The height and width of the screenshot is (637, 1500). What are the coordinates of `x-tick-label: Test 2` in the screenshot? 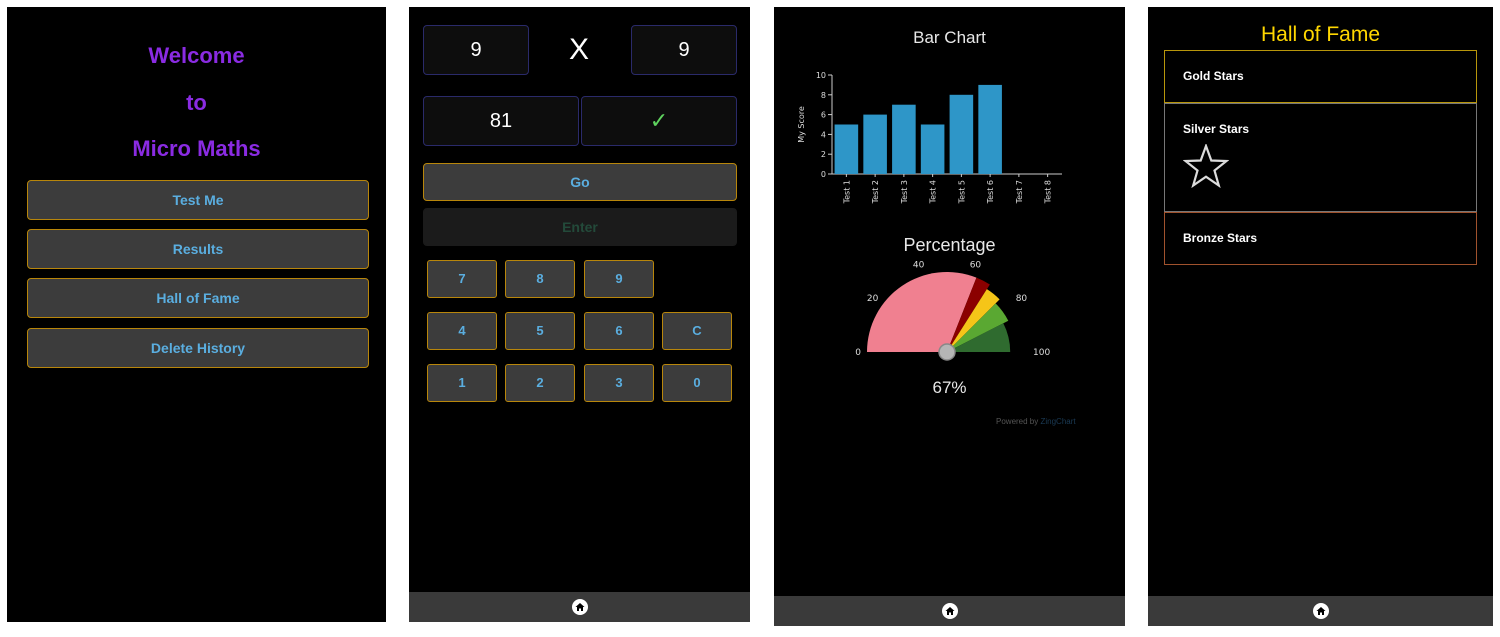 It's located at (875, 192).